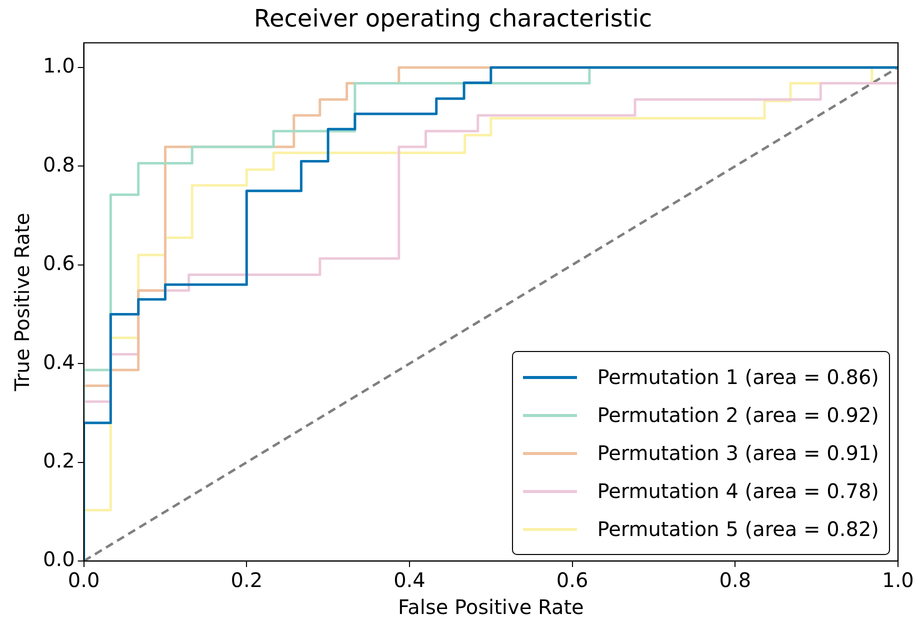  I want to click on x-tick-label: 0.4, so click(410, 580).